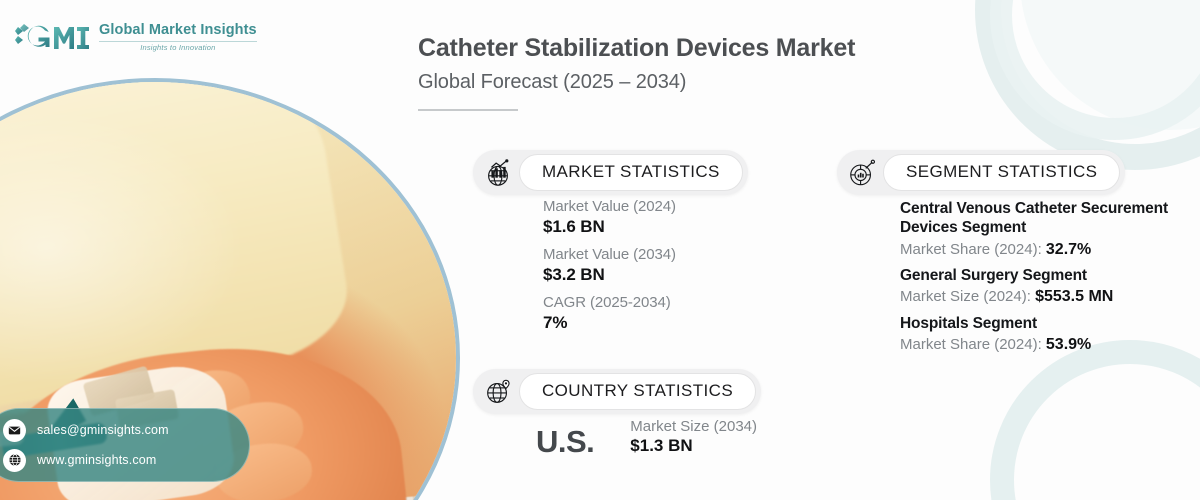  Describe the element at coordinates (468, 110) in the screenshot. I see `header-divider` at that location.